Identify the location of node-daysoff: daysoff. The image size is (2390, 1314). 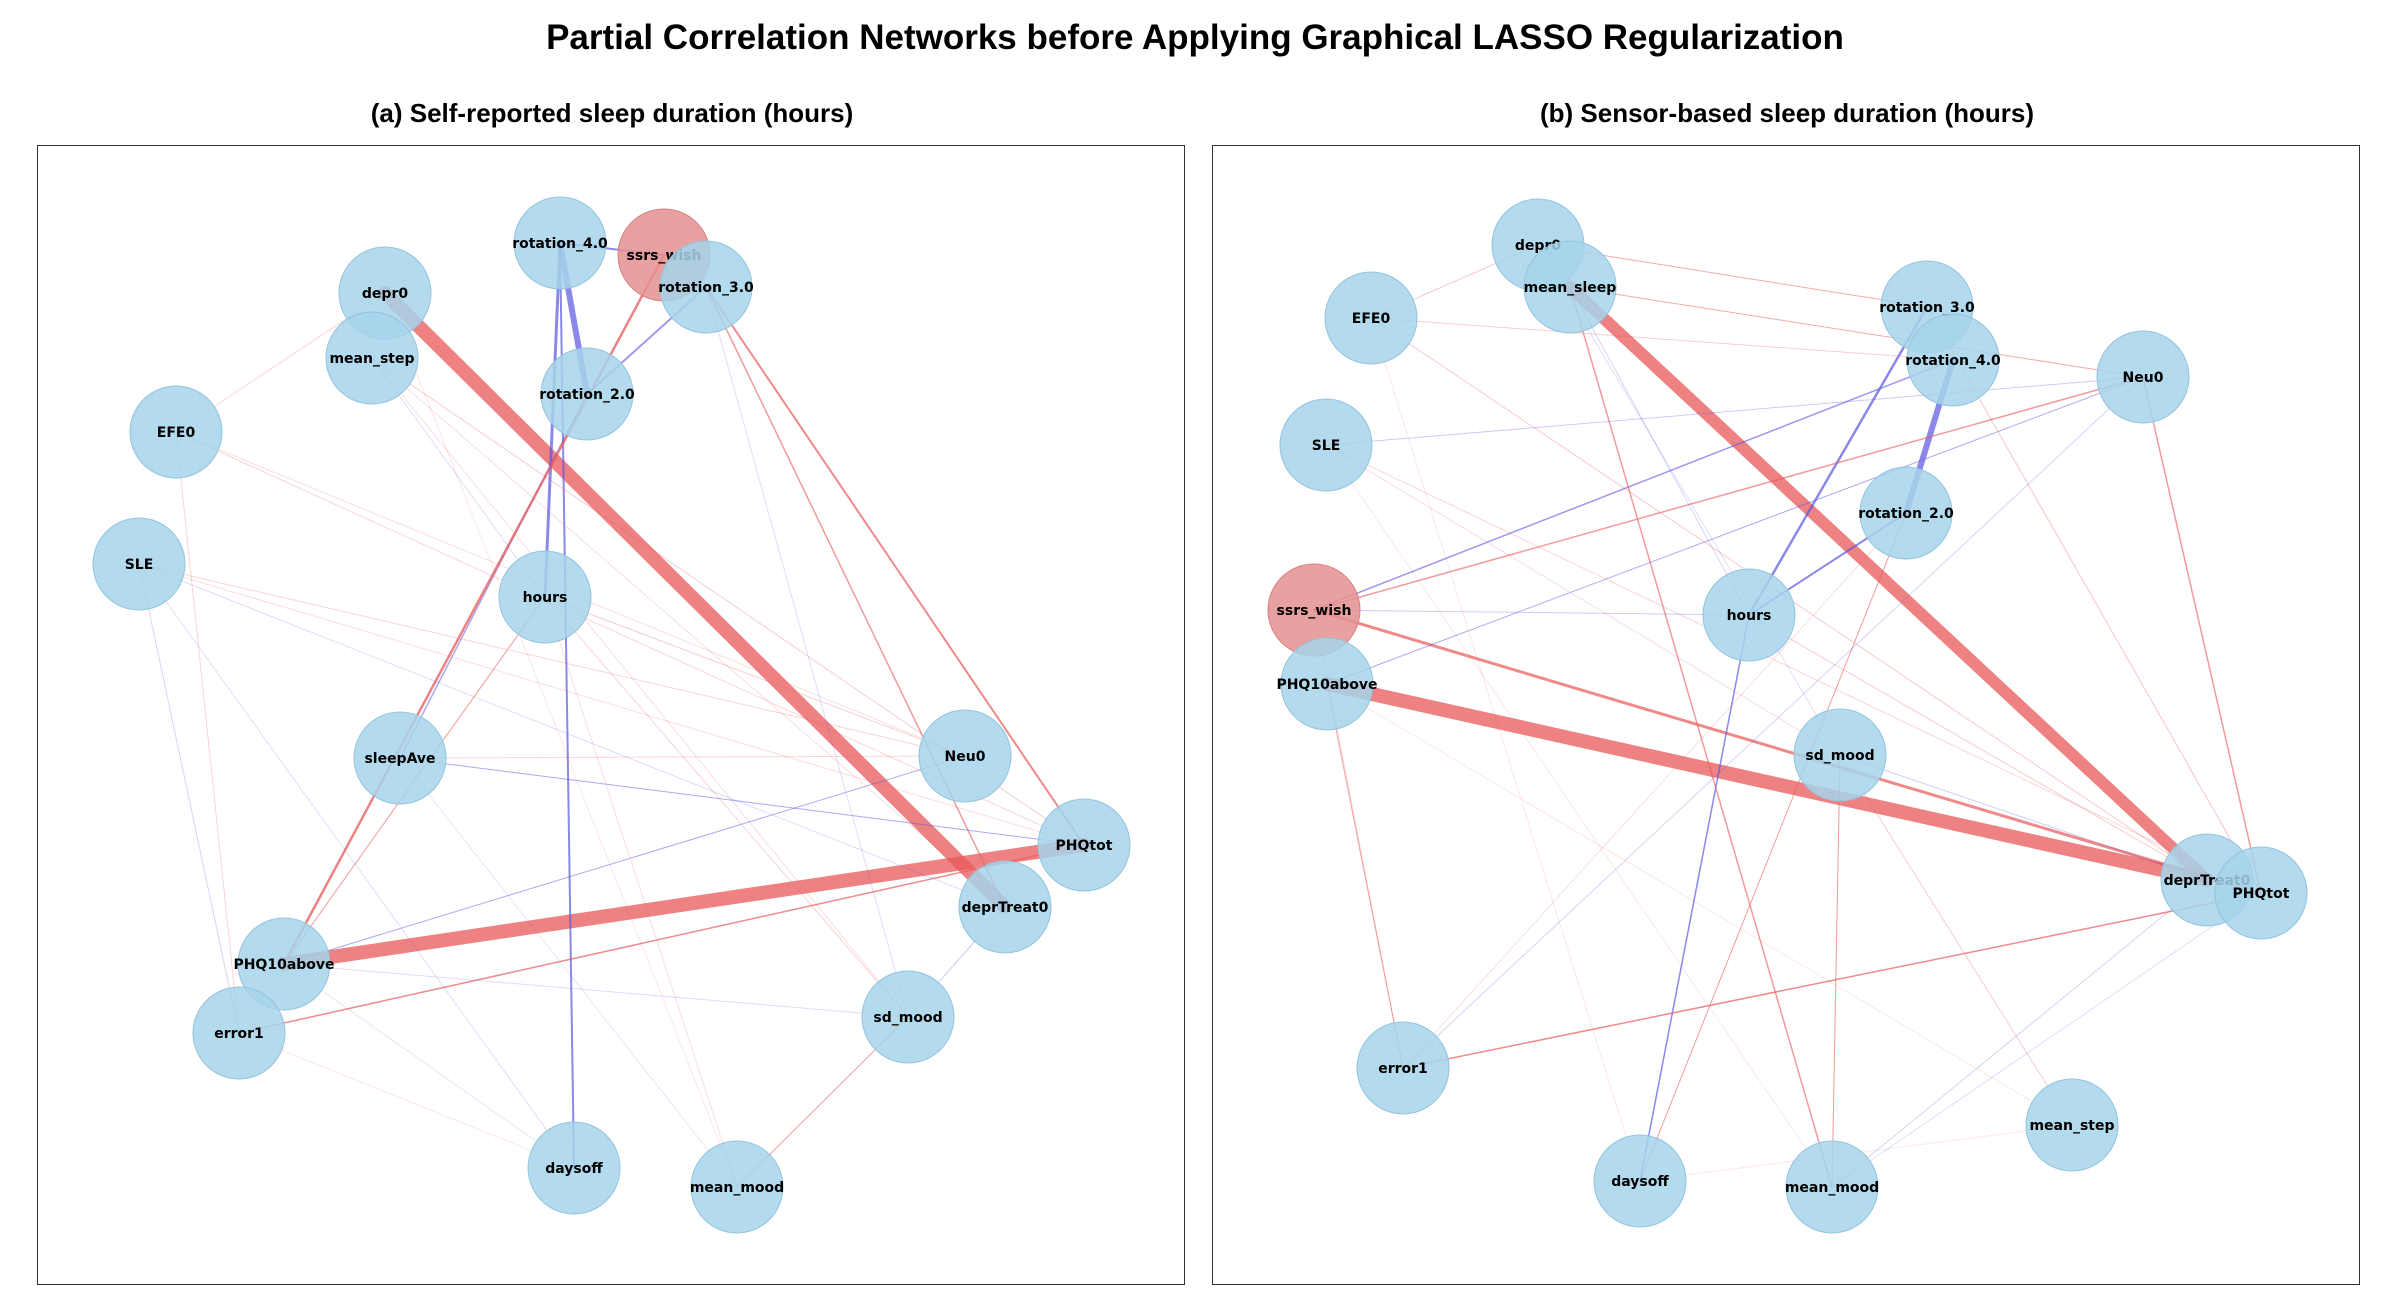
(1640, 1181).